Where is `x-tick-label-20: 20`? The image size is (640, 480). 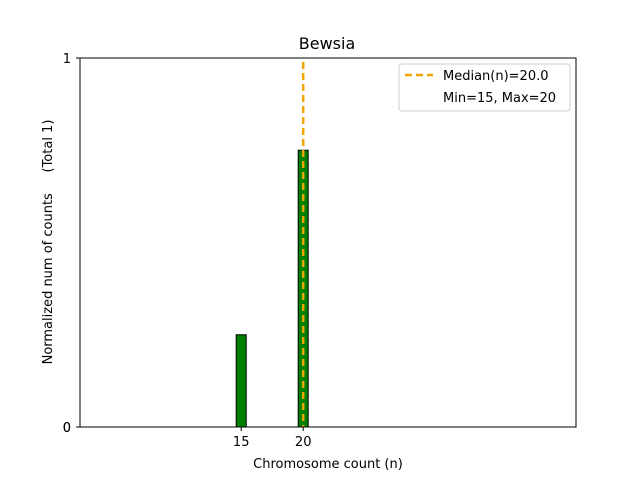
x-tick-label-20: 20 is located at coordinates (303, 442).